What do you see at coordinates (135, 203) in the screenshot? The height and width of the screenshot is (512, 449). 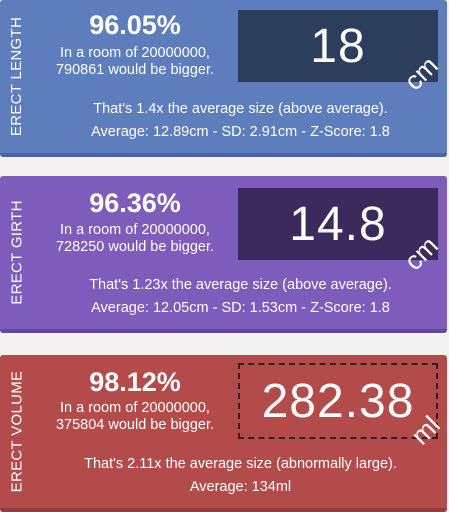 I see `girth-percentile: 96.36%` at bounding box center [135, 203].